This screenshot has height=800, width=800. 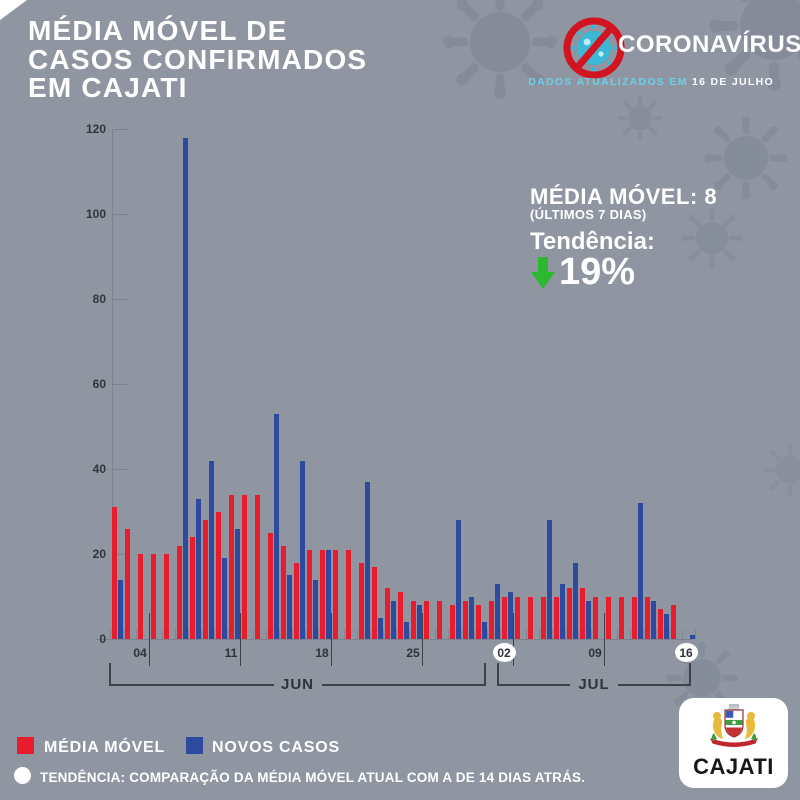 I want to click on trend-value: 19%, so click(x=597, y=272).